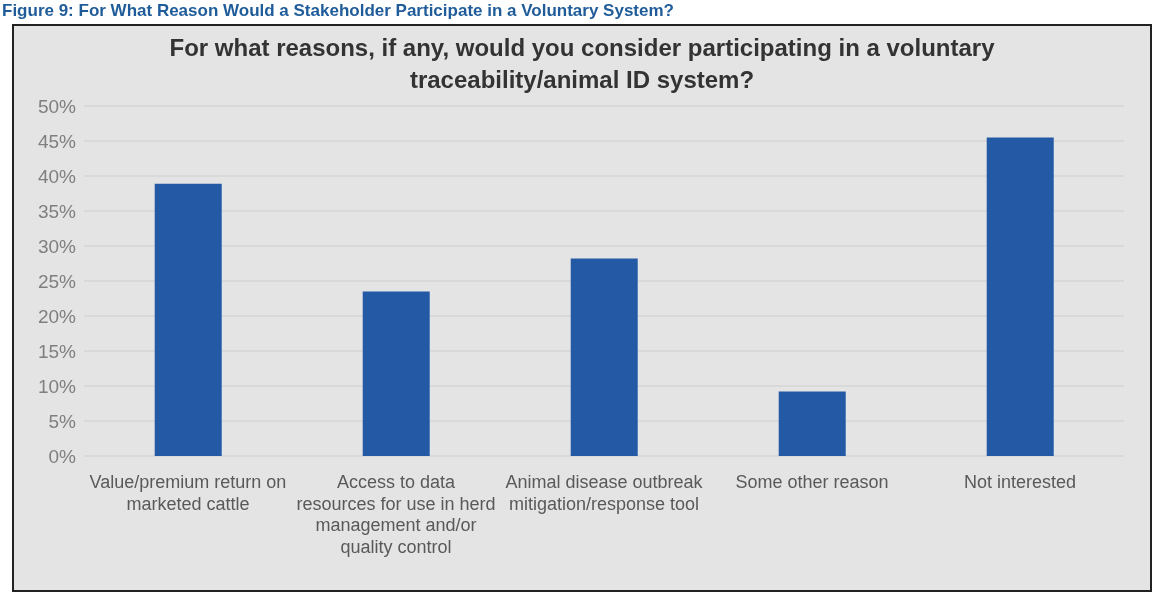 The height and width of the screenshot is (592, 1152). I want to click on y-tick-label: 45%, so click(57, 141).